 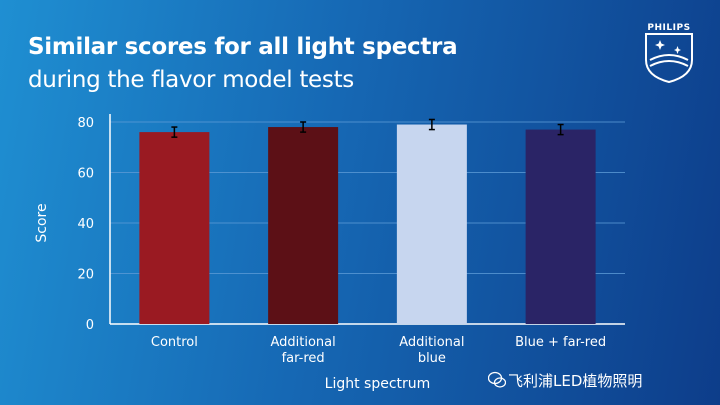 What do you see at coordinates (497, 379) in the screenshot?
I see `wechat-icon` at bounding box center [497, 379].